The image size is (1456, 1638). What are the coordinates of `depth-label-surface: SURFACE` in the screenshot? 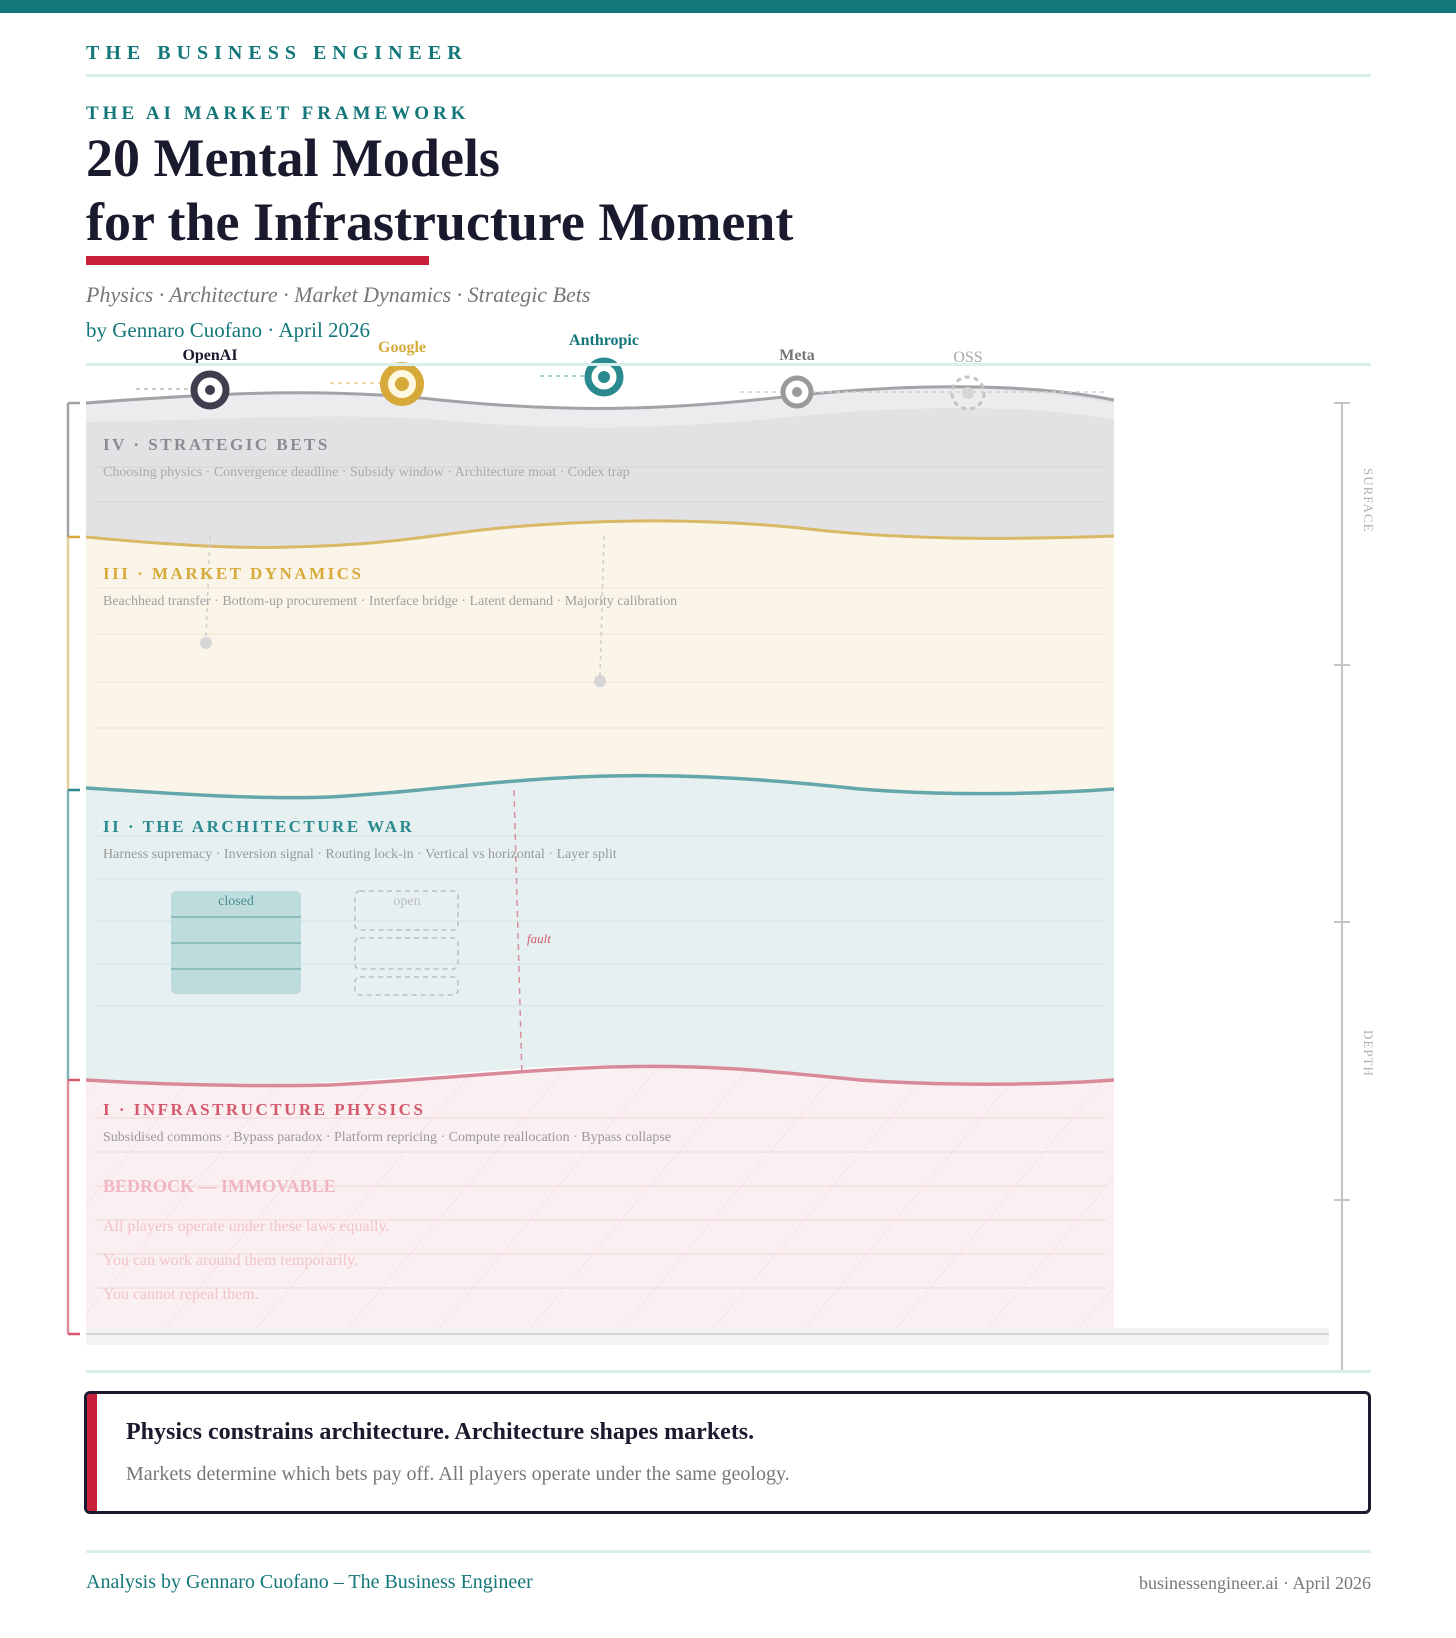 It's located at (1368, 500).